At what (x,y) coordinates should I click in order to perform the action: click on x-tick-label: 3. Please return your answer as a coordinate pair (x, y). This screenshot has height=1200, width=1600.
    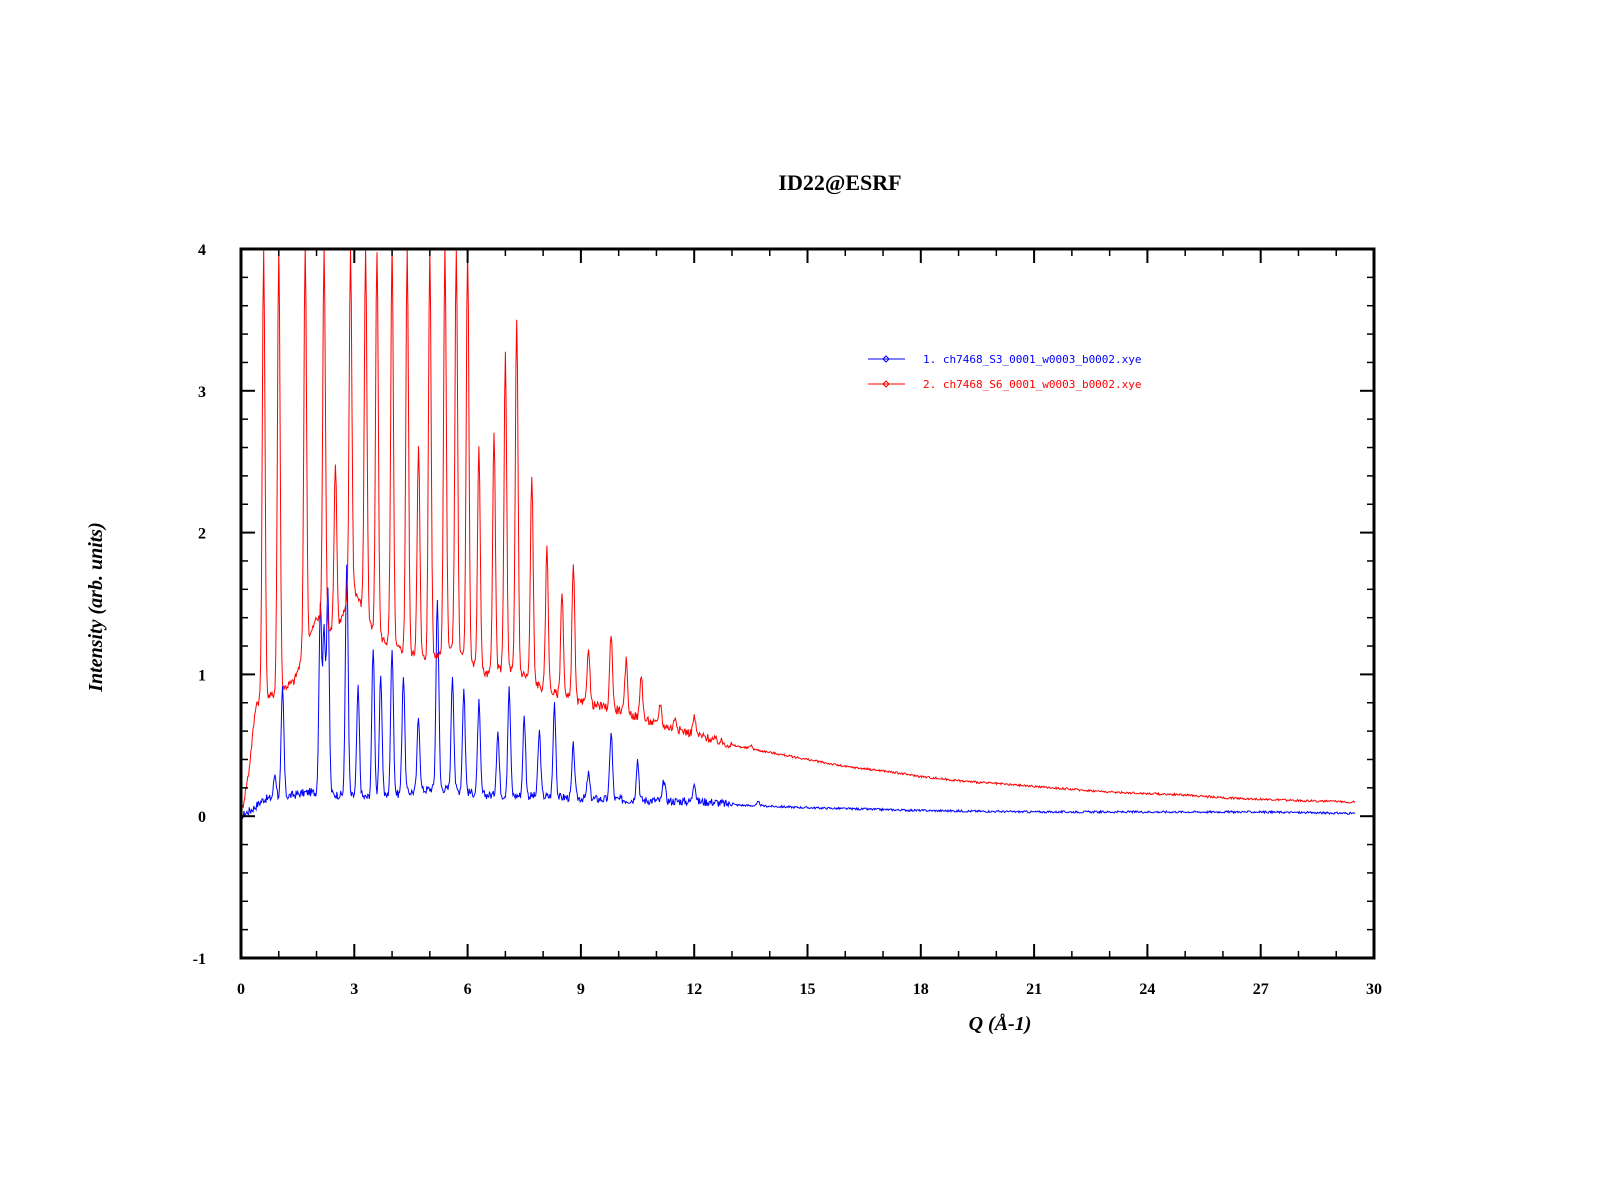
    Looking at the image, I should click on (354, 989).